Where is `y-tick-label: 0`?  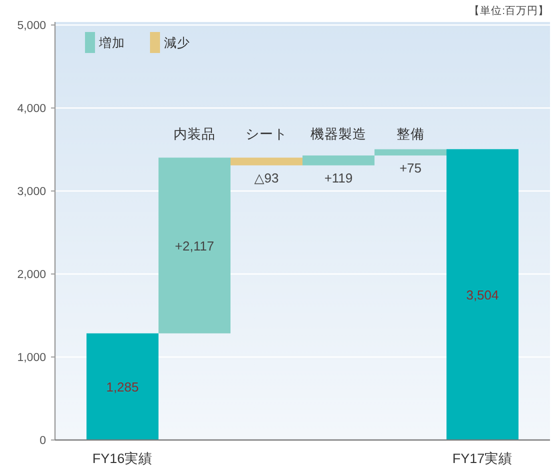
y-tick-label: 0 is located at coordinates (43, 441).